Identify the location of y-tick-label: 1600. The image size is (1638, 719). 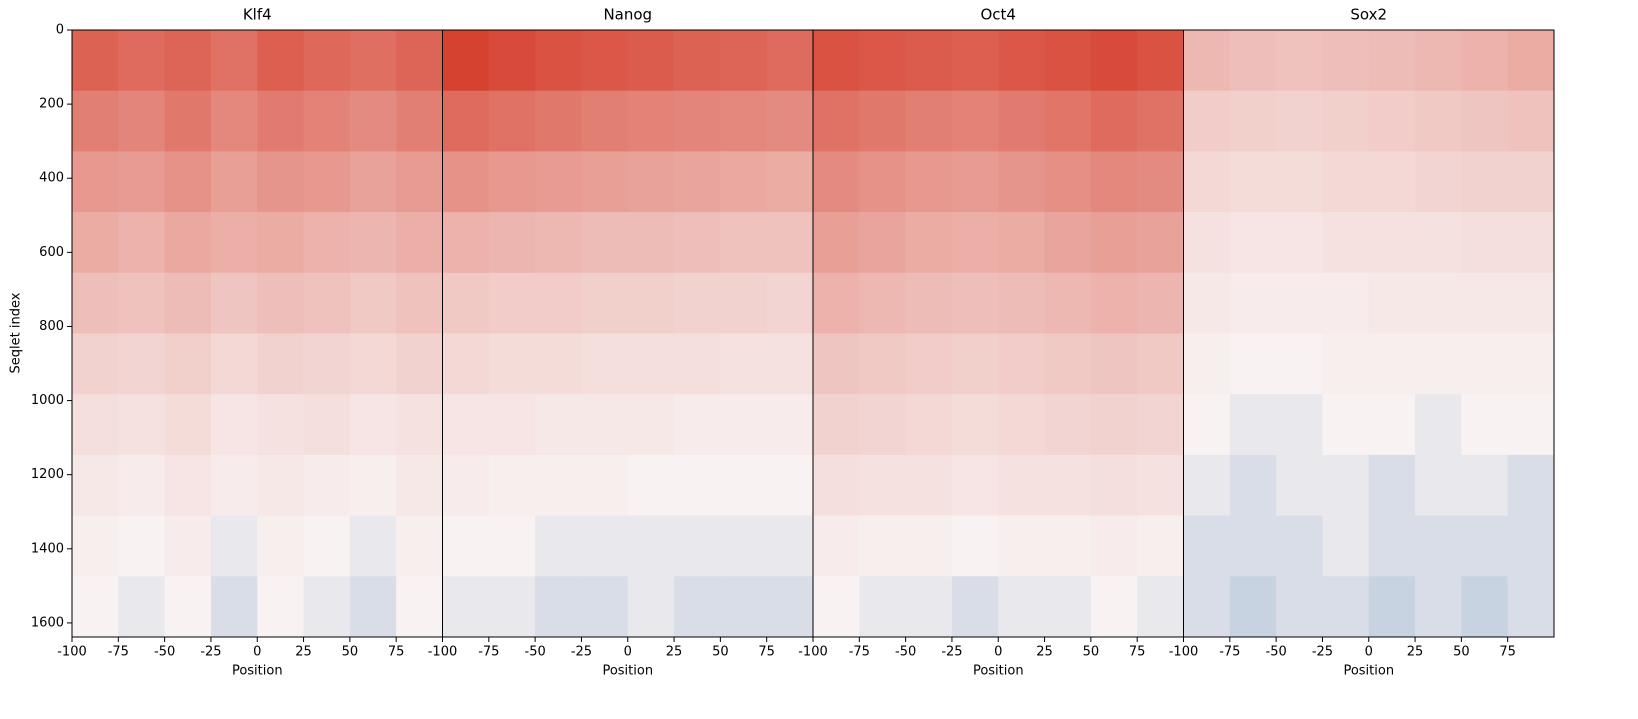
(47, 622).